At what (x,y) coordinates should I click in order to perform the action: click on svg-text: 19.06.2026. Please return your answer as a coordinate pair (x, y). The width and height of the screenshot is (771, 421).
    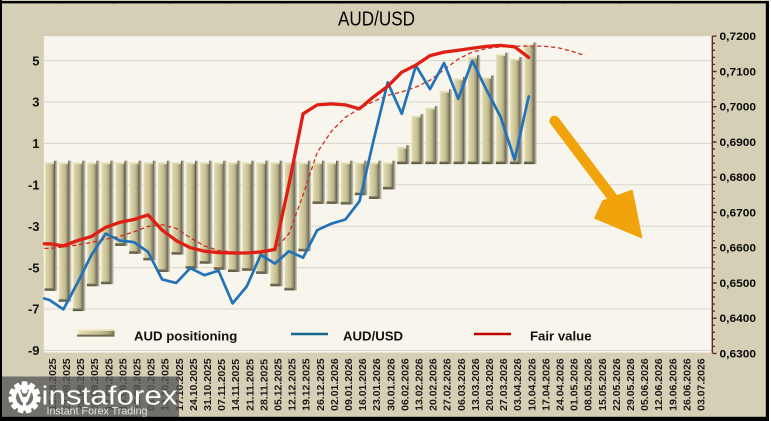
    Looking at the image, I should click on (673, 384).